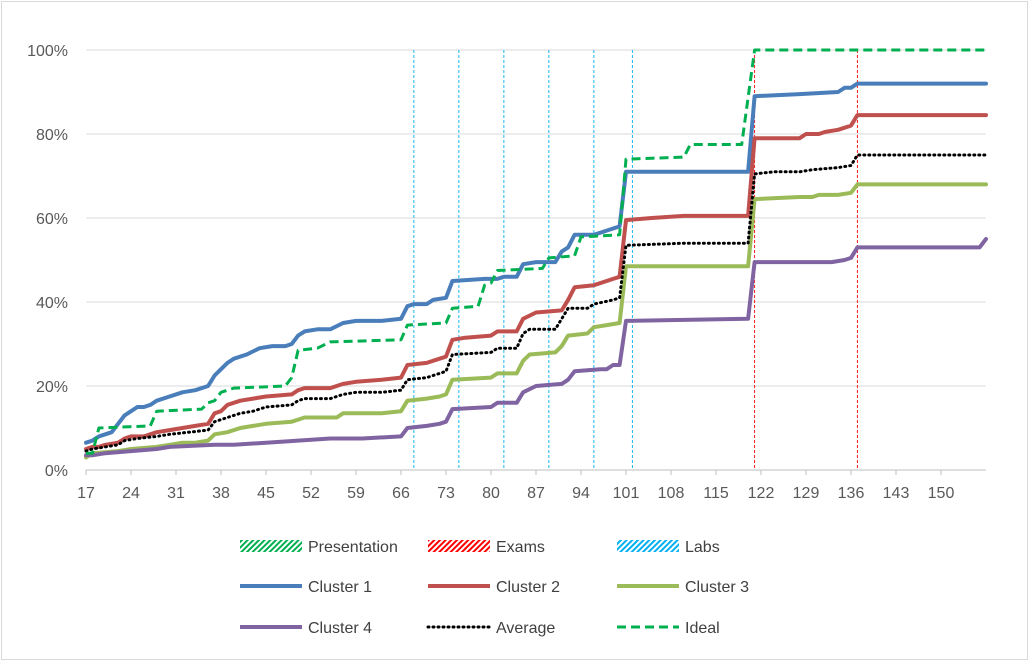 The width and height of the screenshot is (1031, 663). What do you see at coordinates (306, 587) in the screenshot?
I see `legend-item-cluster-1: Cluster 1` at bounding box center [306, 587].